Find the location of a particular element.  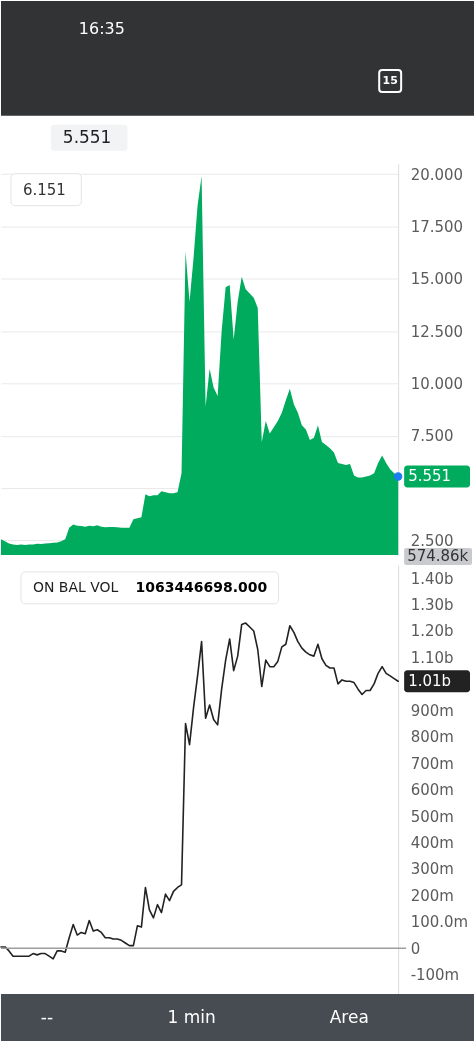

y-tick-label: 300m is located at coordinates (432, 869).